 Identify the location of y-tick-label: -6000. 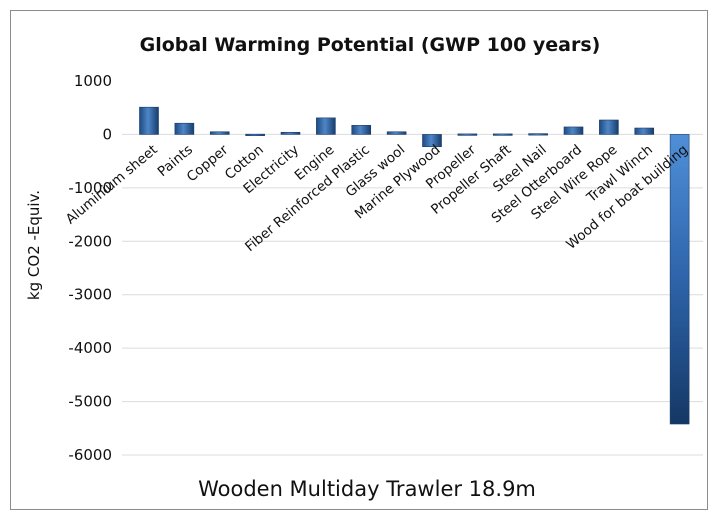
(90, 455).